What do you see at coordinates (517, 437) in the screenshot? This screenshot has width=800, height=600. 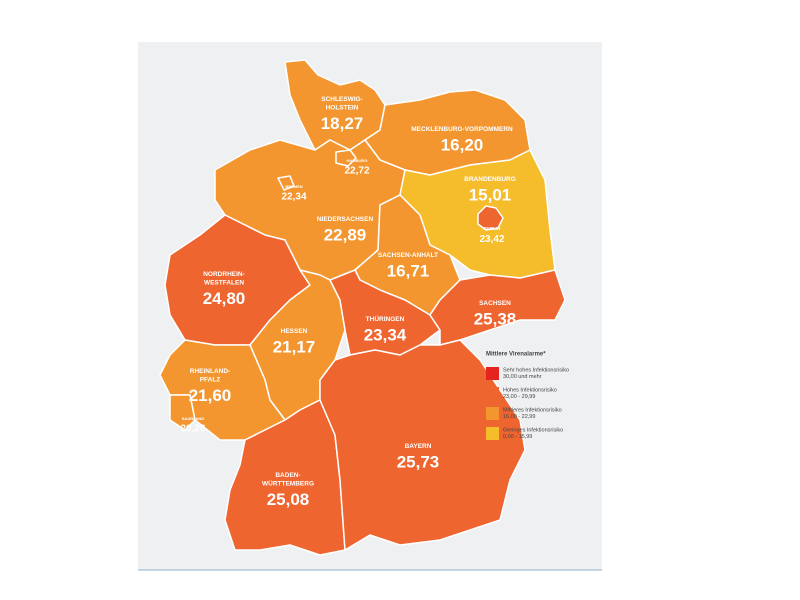 I see `legend-label: 0,00 - 15,99` at bounding box center [517, 437].